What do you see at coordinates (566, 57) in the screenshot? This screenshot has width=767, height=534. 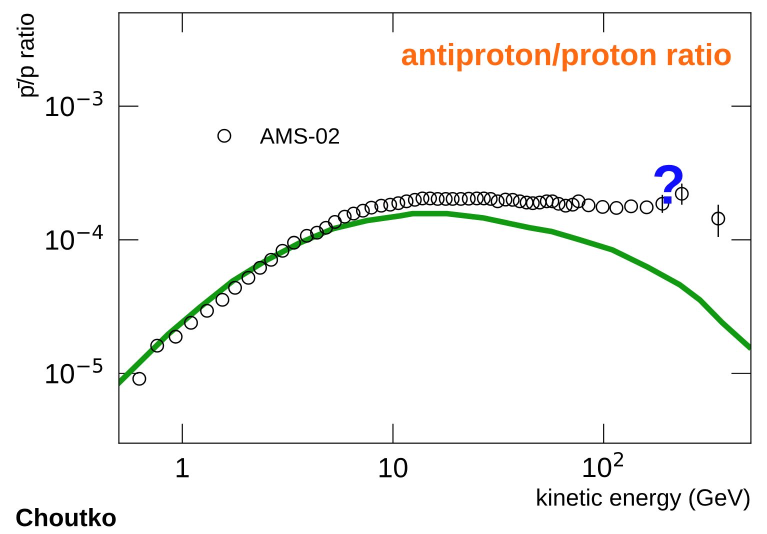 I see `text: antiproton/proton ratio` at bounding box center [566, 57].